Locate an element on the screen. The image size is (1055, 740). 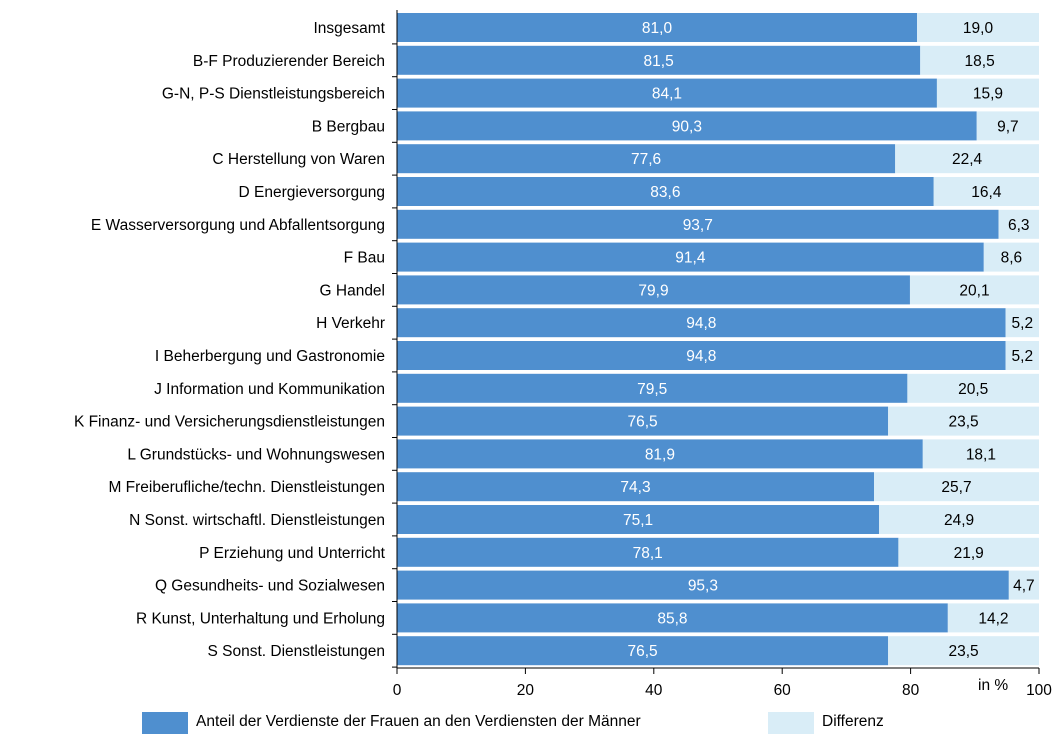
data-label-frauen: 75,1 is located at coordinates (638, 520).